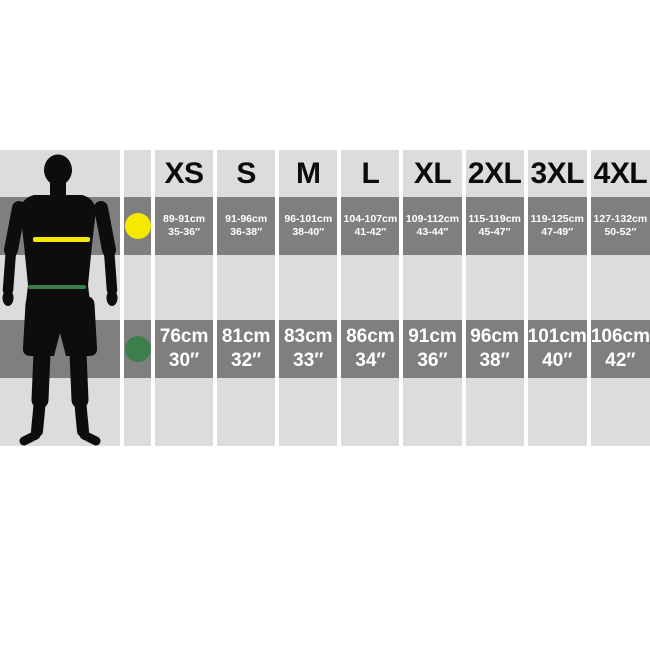  I want to click on figure-column, so click(60, 298).